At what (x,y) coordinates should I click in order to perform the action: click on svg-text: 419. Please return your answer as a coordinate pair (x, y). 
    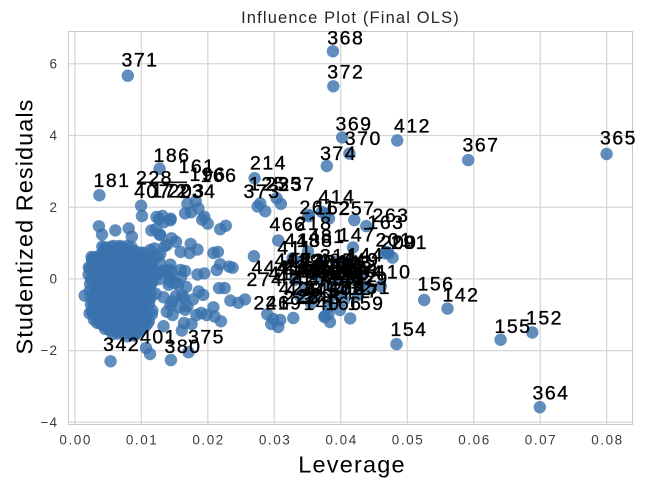
    Looking at the image, I should click on (303, 262).